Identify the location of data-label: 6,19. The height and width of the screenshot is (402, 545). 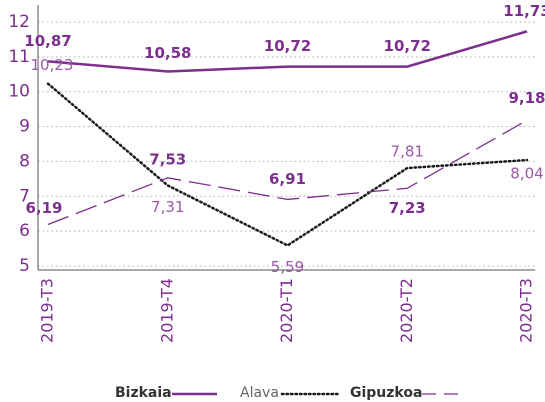
(43, 208).